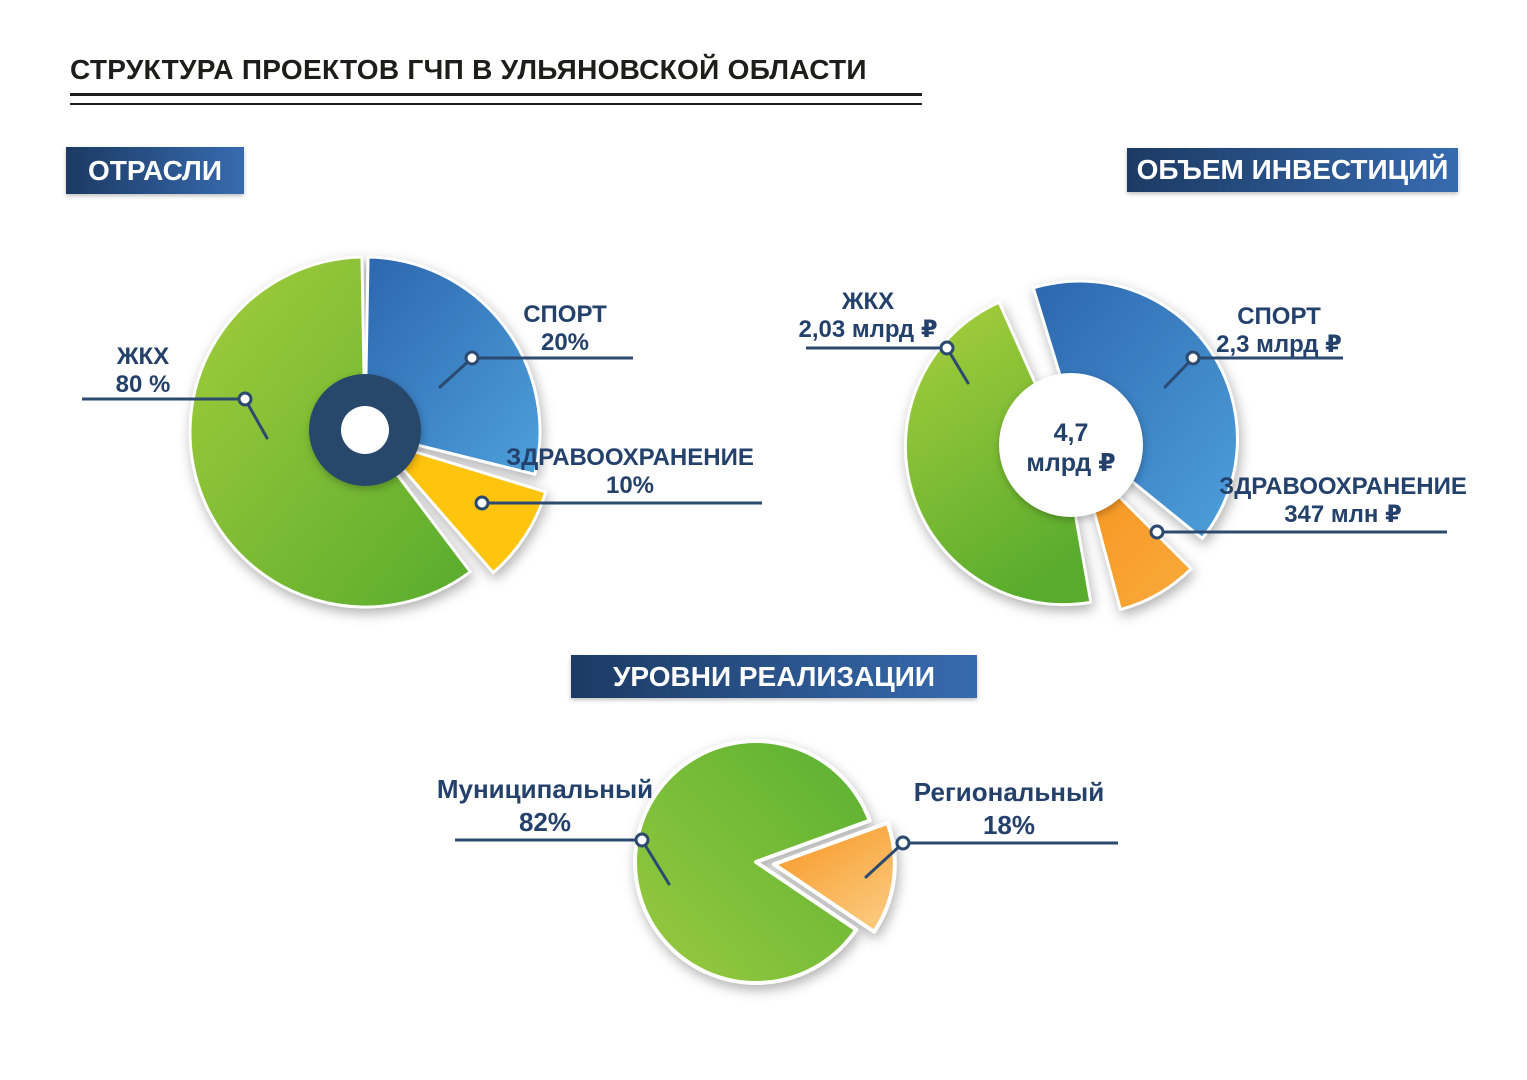  I want to click on label-investments-health: ЗДРАВООХРАНЕНИЕ 347 млн ₽, so click(1343, 501).